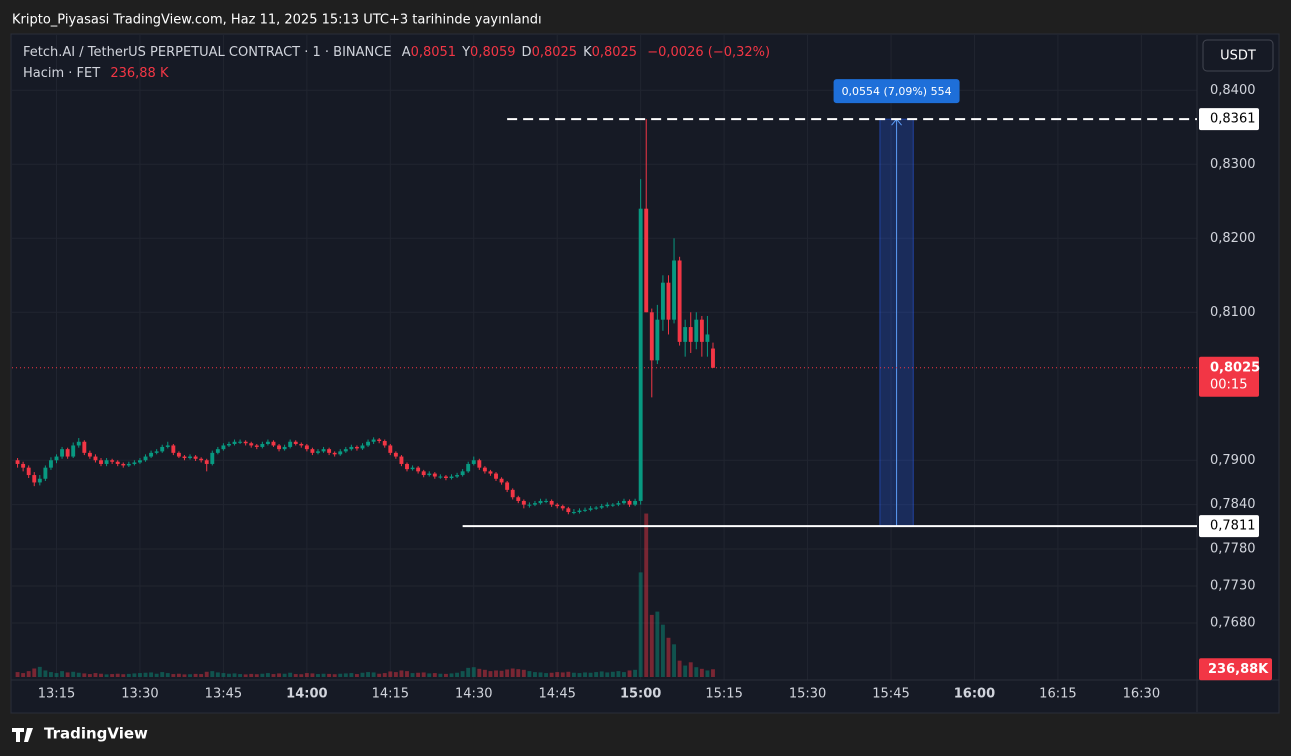  Describe the element at coordinates (1233, 549) in the screenshot. I see `y-tick-label: 0,7780` at that location.